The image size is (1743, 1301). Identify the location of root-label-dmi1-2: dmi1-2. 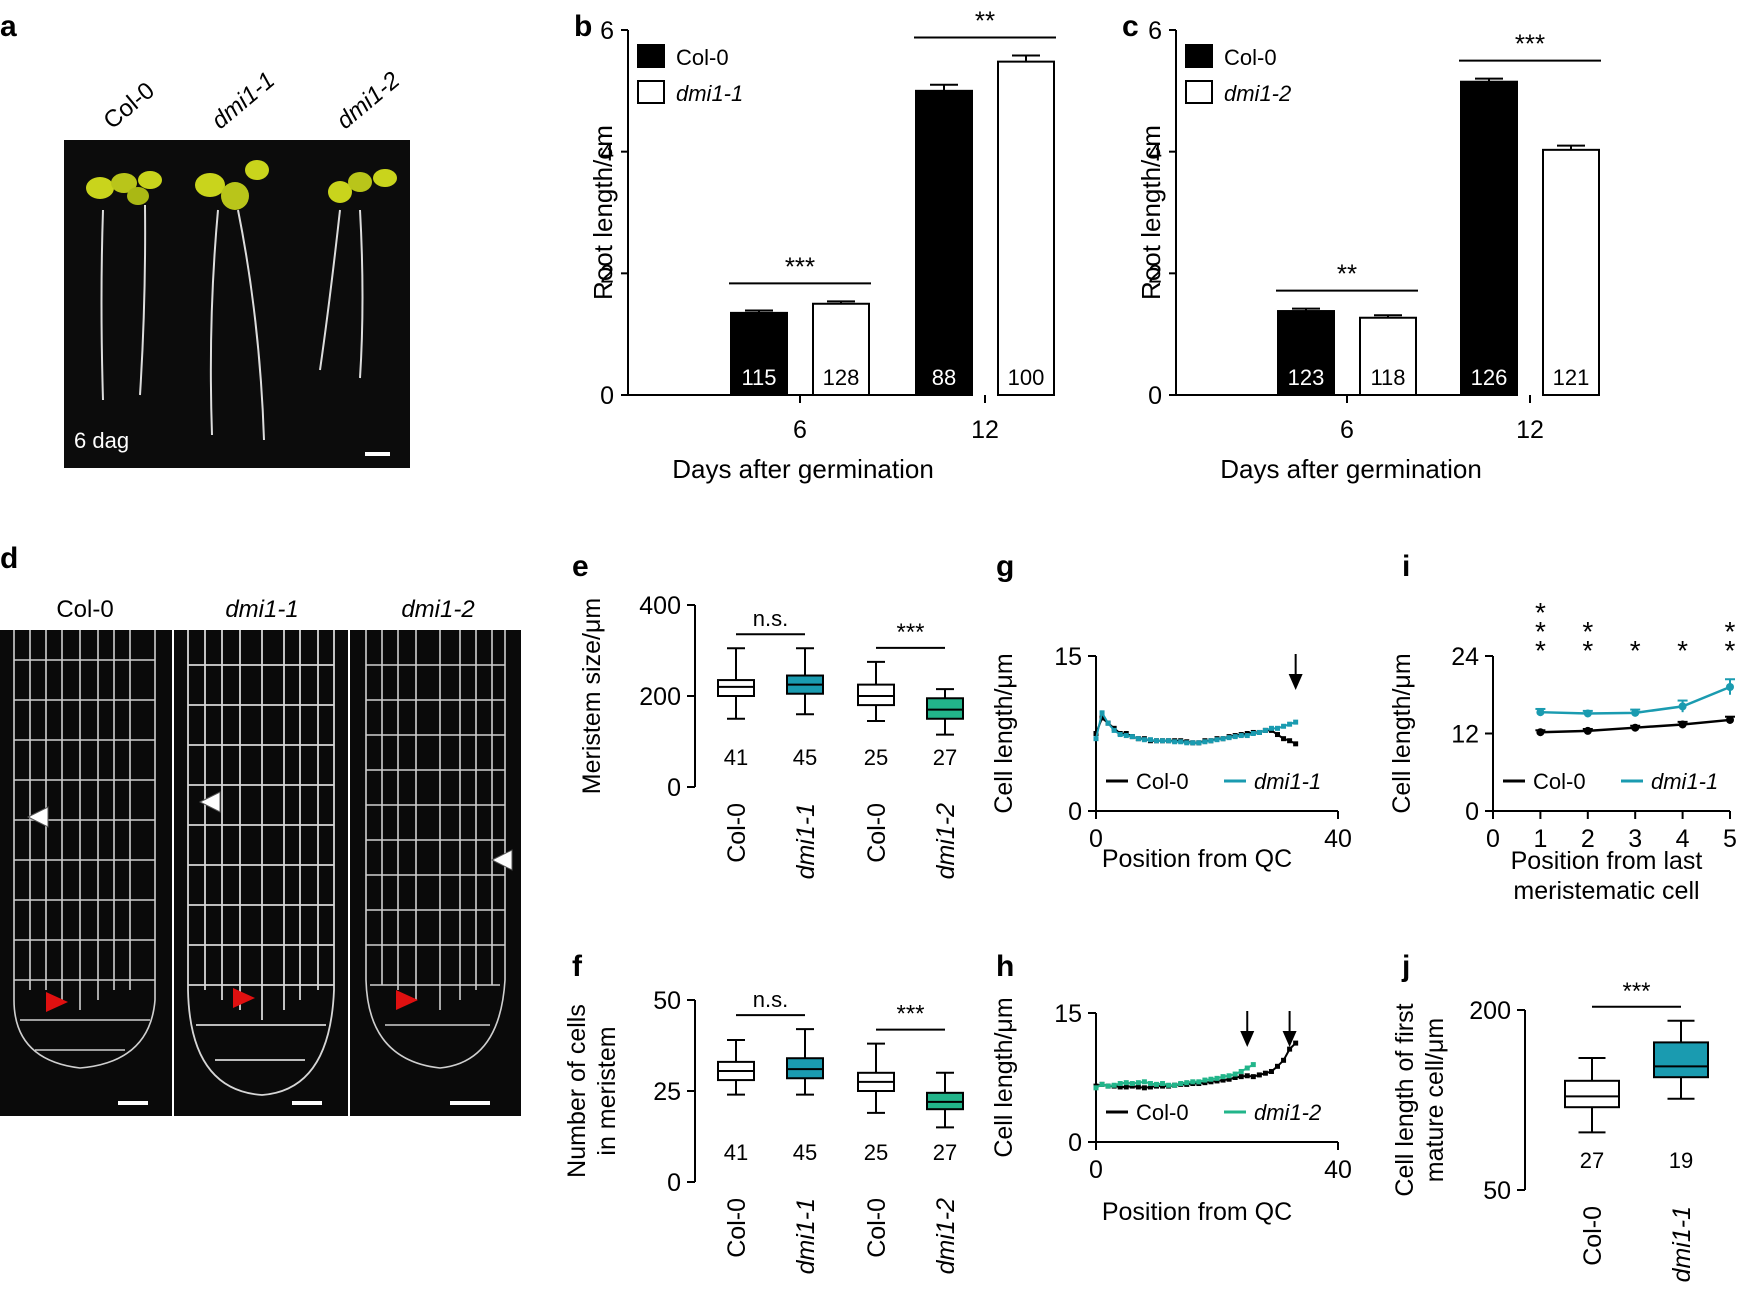
(437, 609).